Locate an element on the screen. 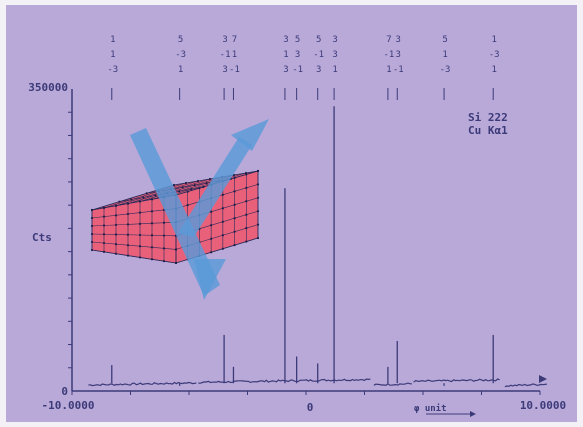  annotation-sample: Si 222 is located at coordinates (488, 117).